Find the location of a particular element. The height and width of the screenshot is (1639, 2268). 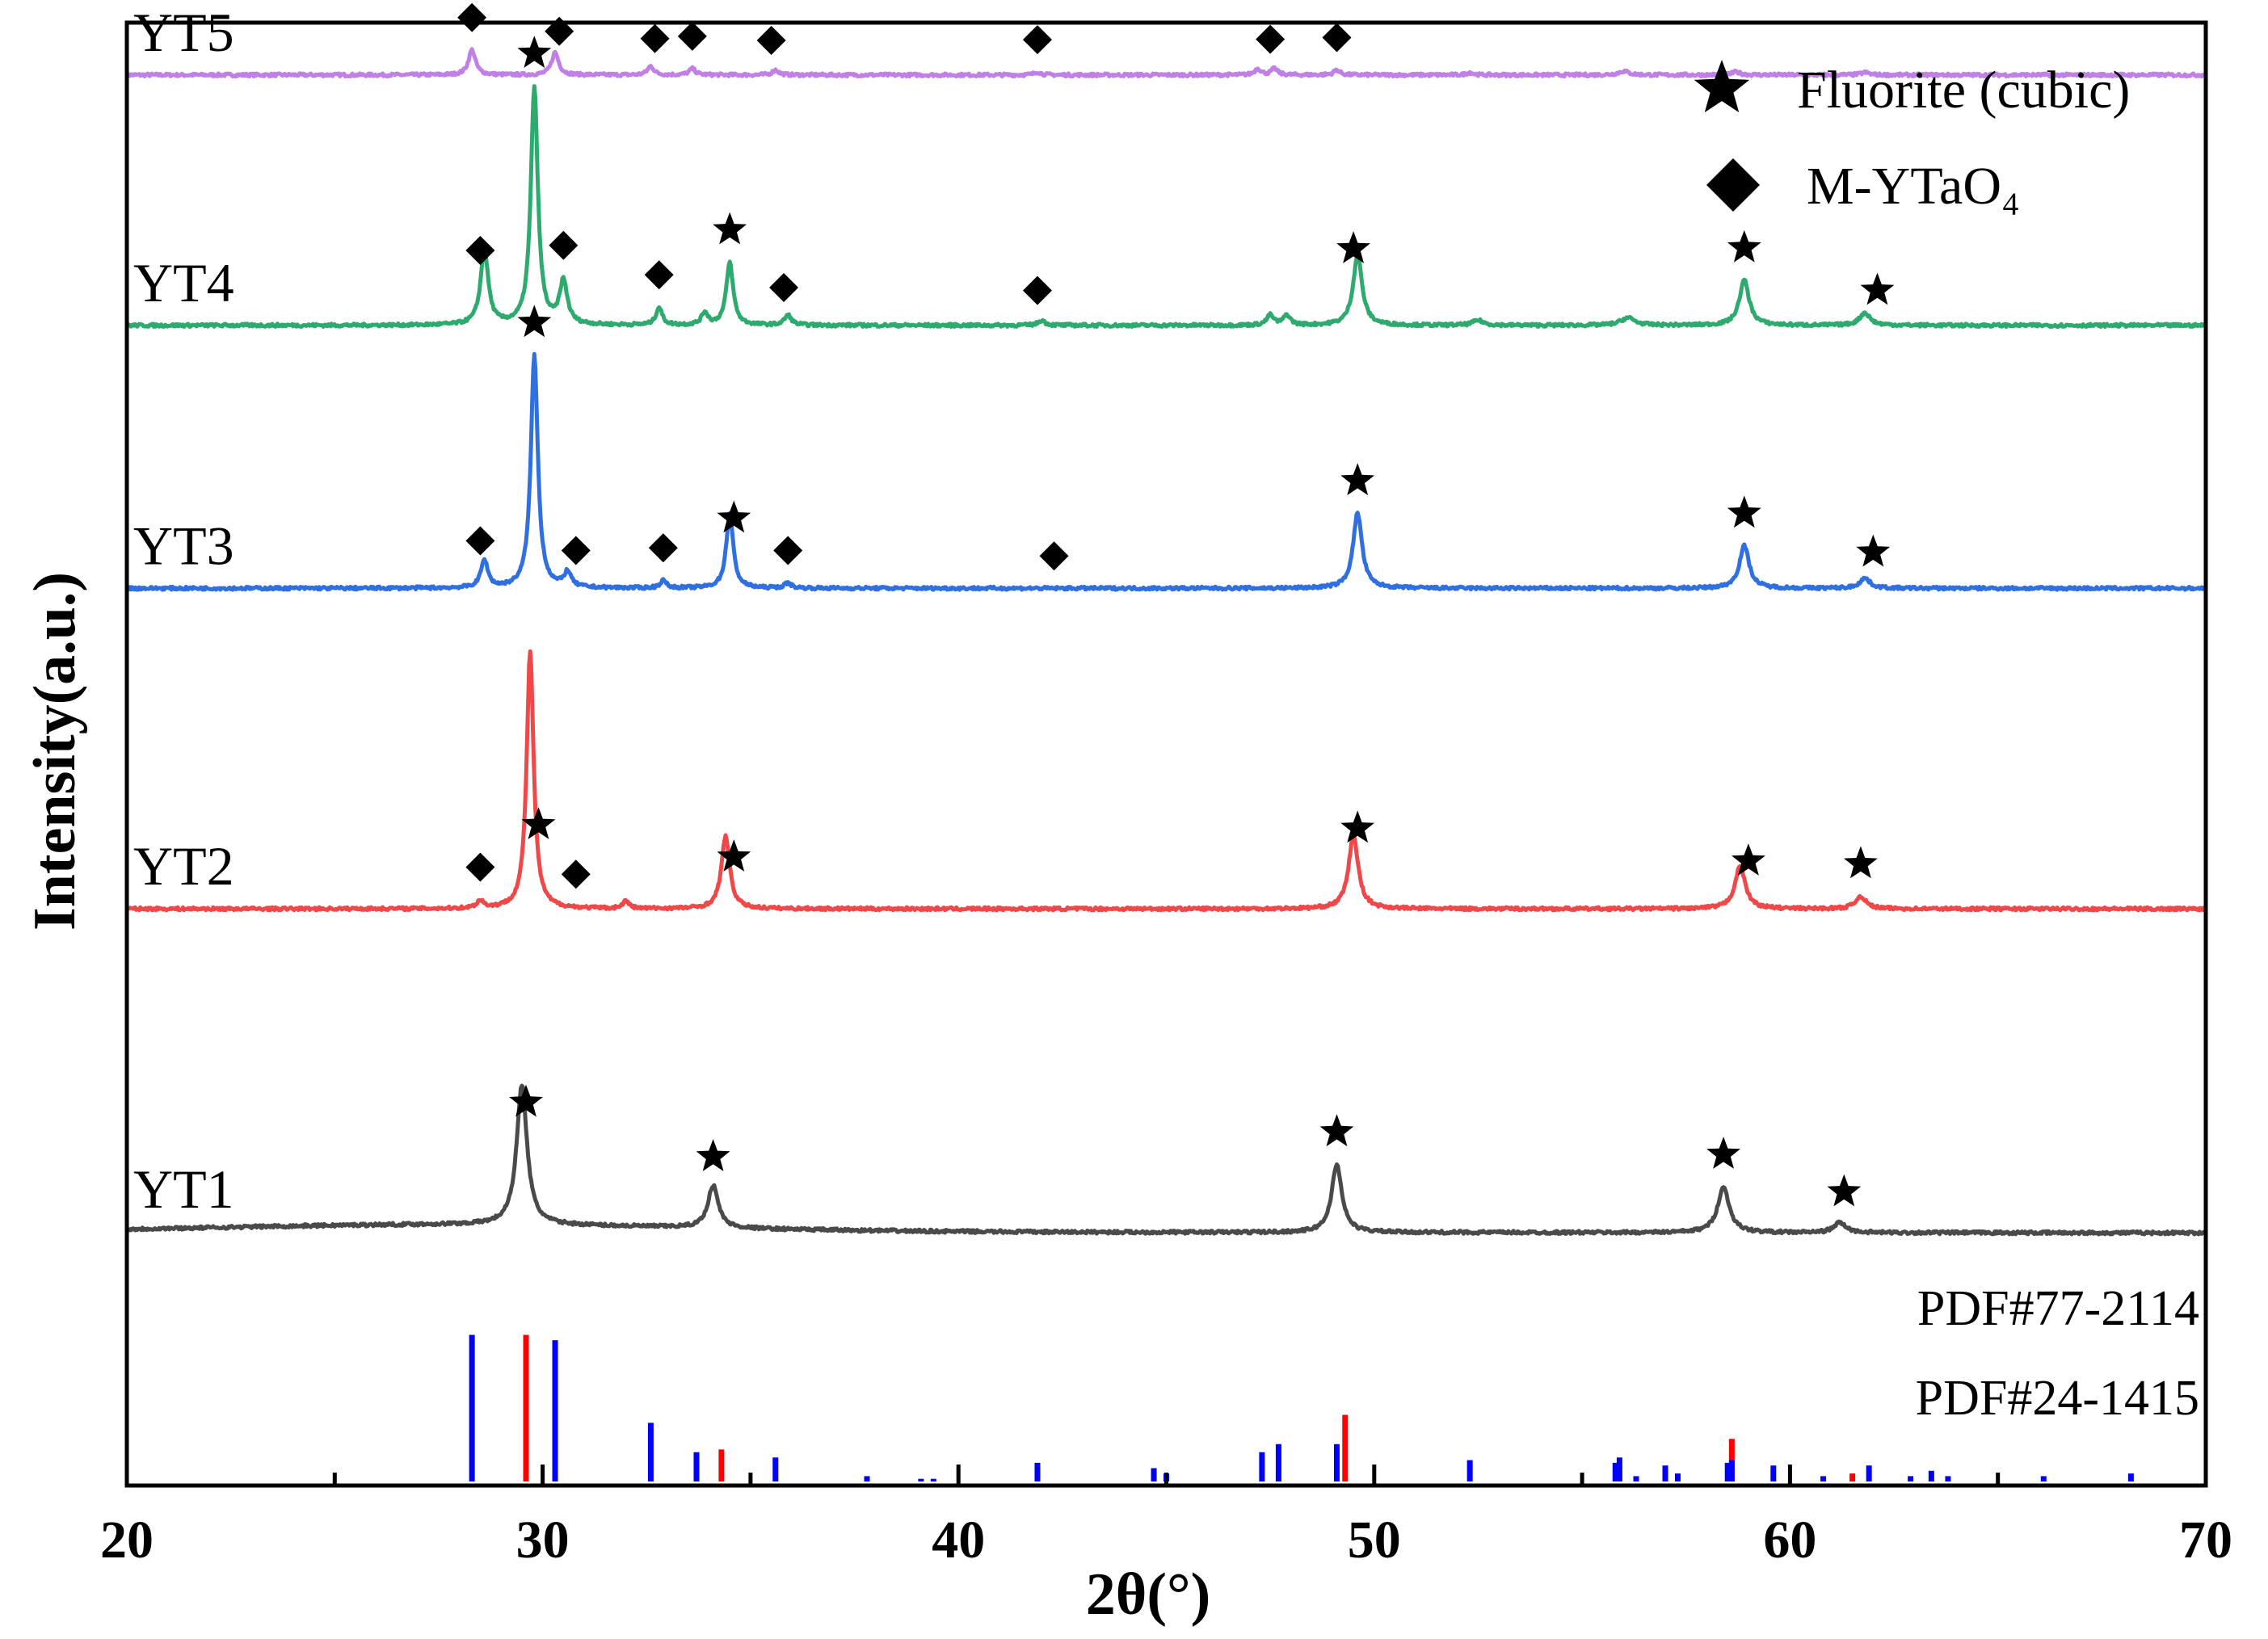

series-line-yt5 is located at coordinates (1165, 63).